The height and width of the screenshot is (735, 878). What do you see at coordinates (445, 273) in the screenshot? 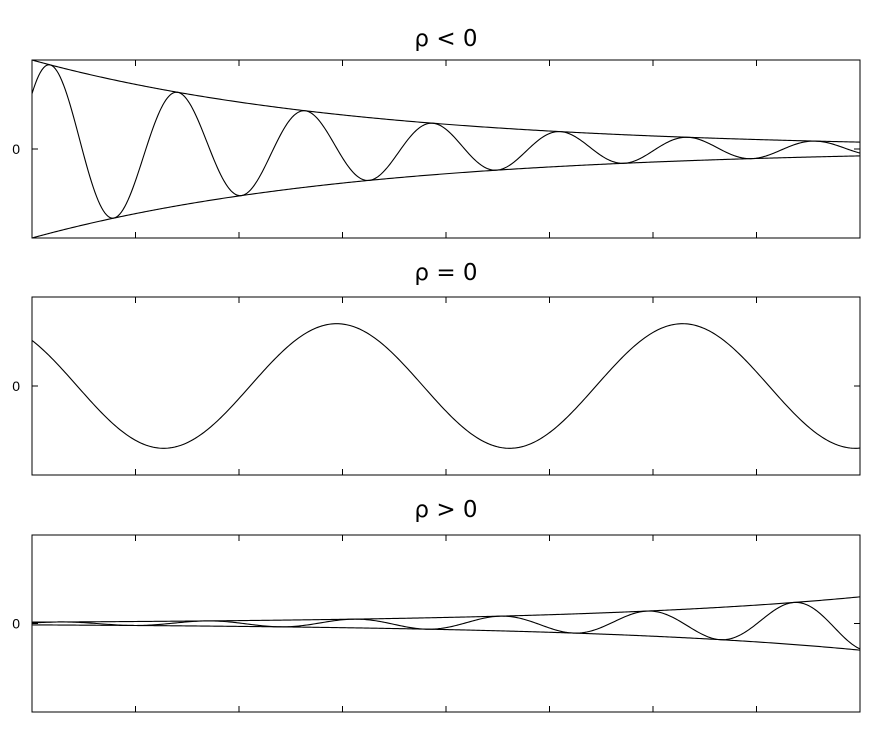
I see `chart-title: ρ = 0` at bounding box center [445, 273].